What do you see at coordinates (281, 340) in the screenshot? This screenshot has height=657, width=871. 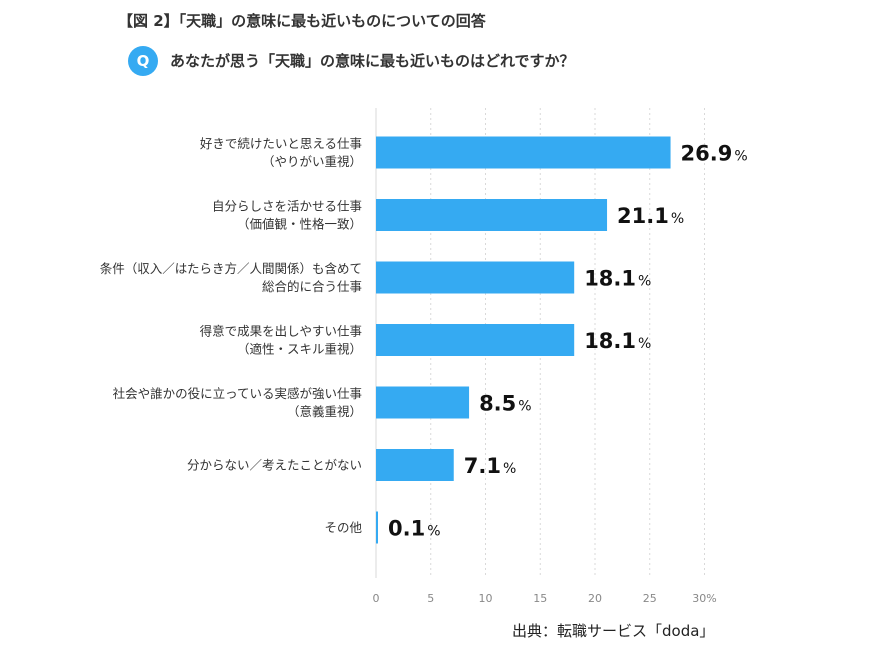 I see `category-label: 得意で成果を出しやすい仕事（適性・スキル重視）` at bounding box center [281, 340].